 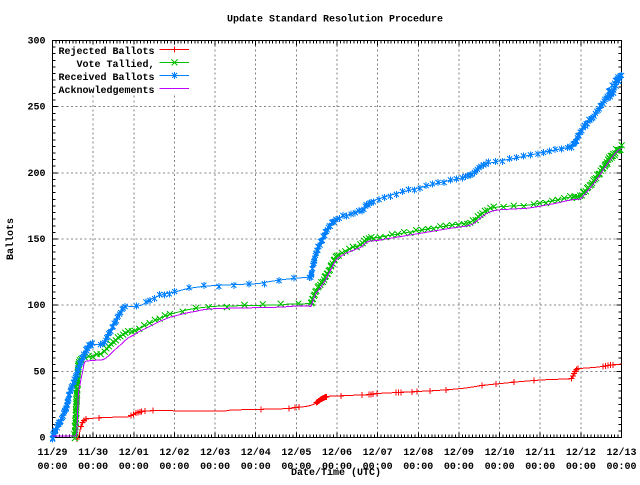 I want to click on svg-text: 12/08, so click(x=418, y=453).